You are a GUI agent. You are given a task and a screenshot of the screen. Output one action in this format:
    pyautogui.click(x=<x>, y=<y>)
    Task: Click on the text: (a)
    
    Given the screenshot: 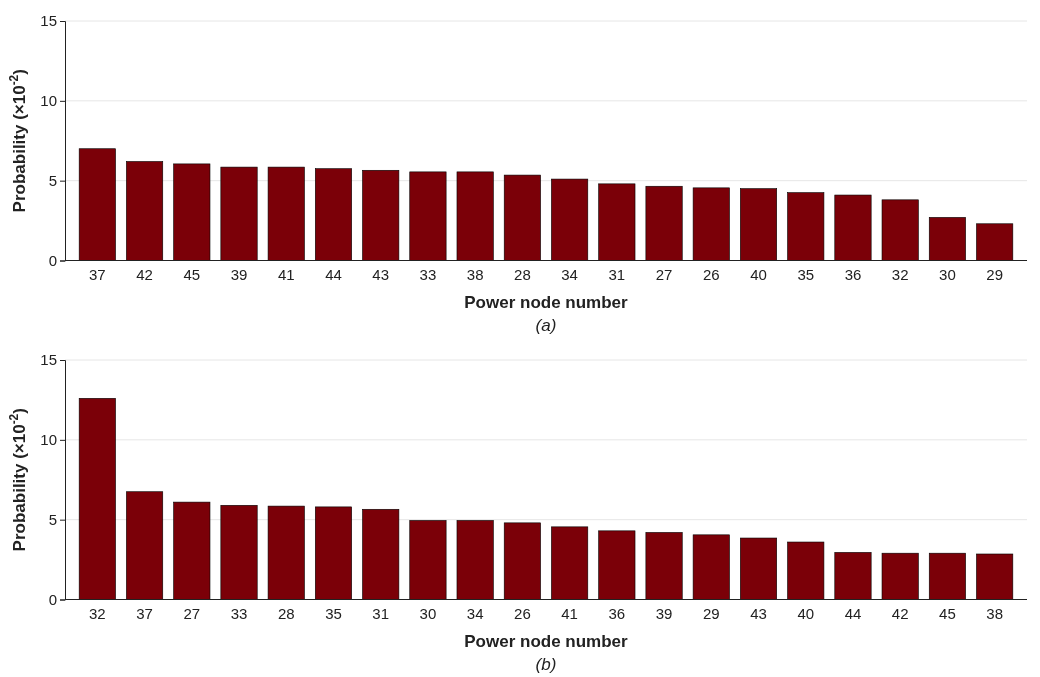 What is the action you would take?
    pyautogui.click(x=546, y=325)
    